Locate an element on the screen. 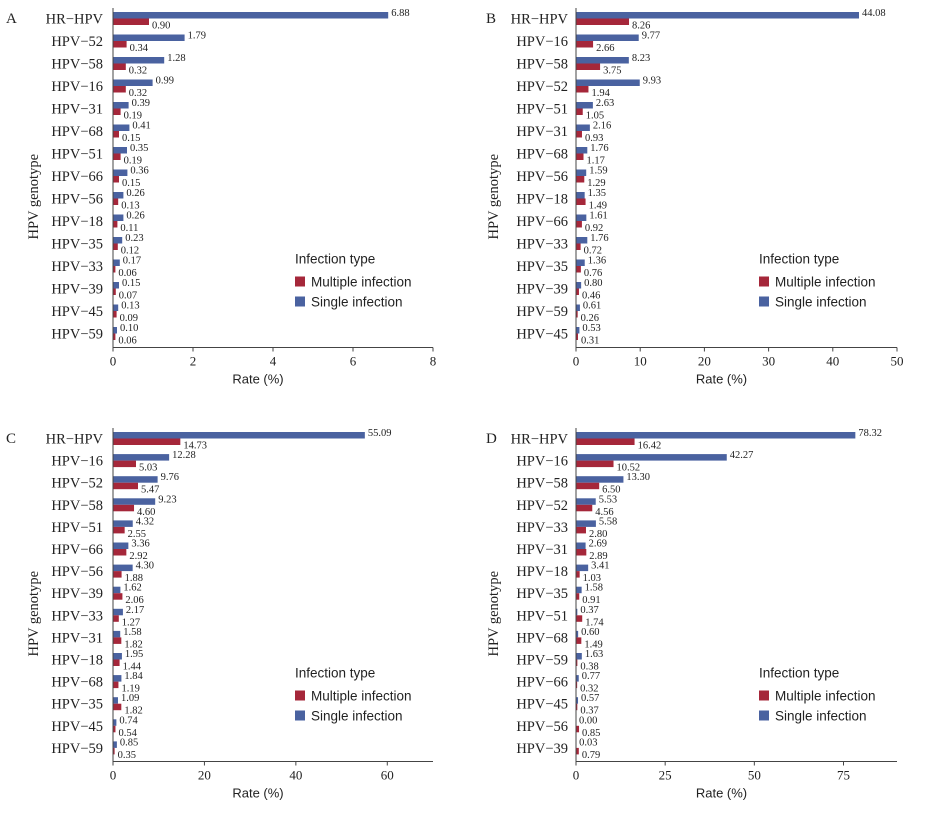  x-tick-label: 60 is located at coordinates (387, 775).